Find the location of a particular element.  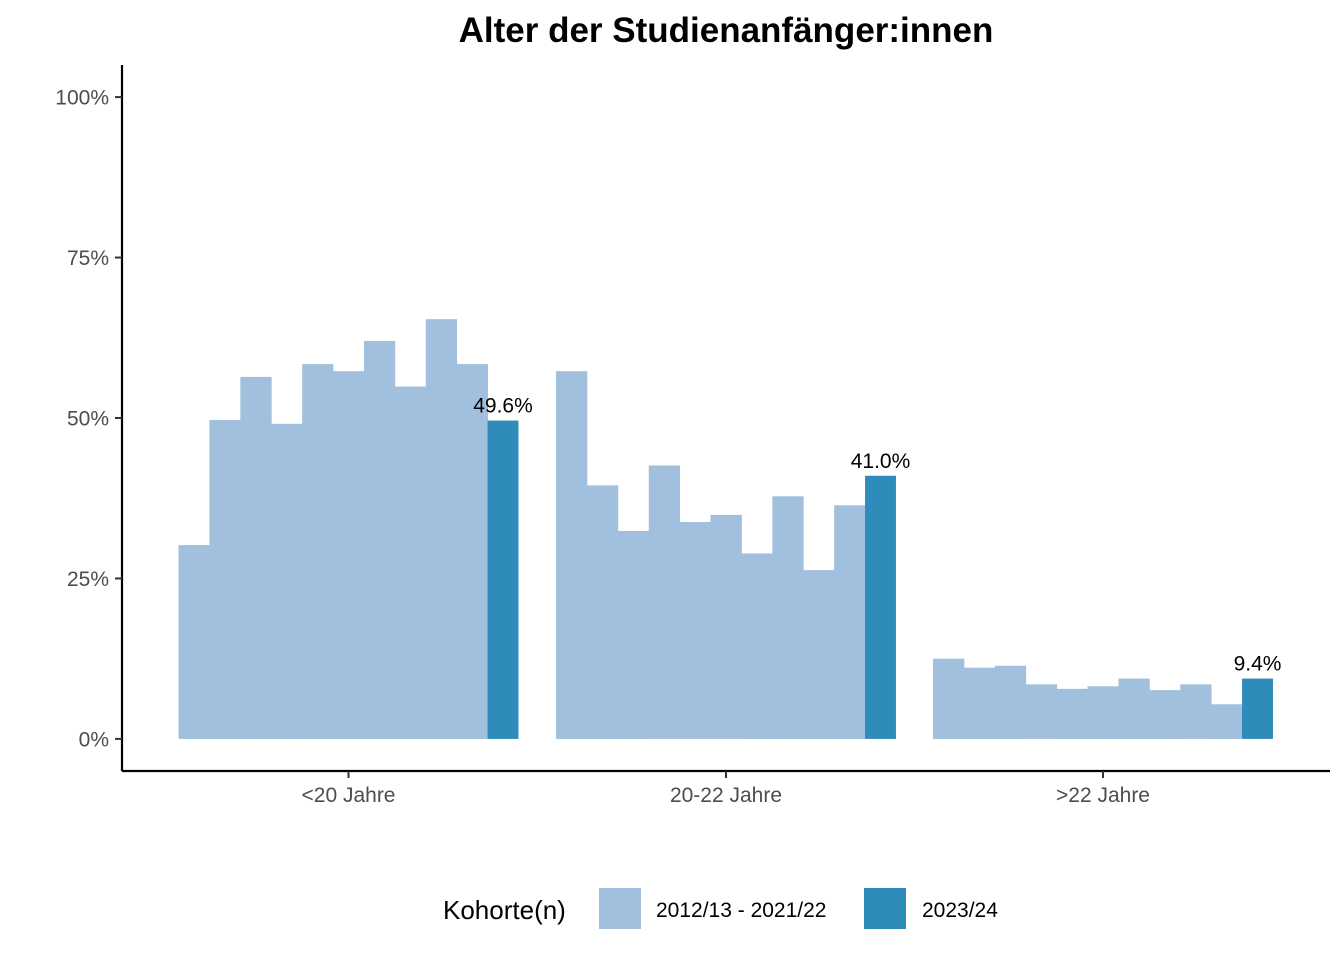

legend-swatch-historic is located at coordinates (620, 908).